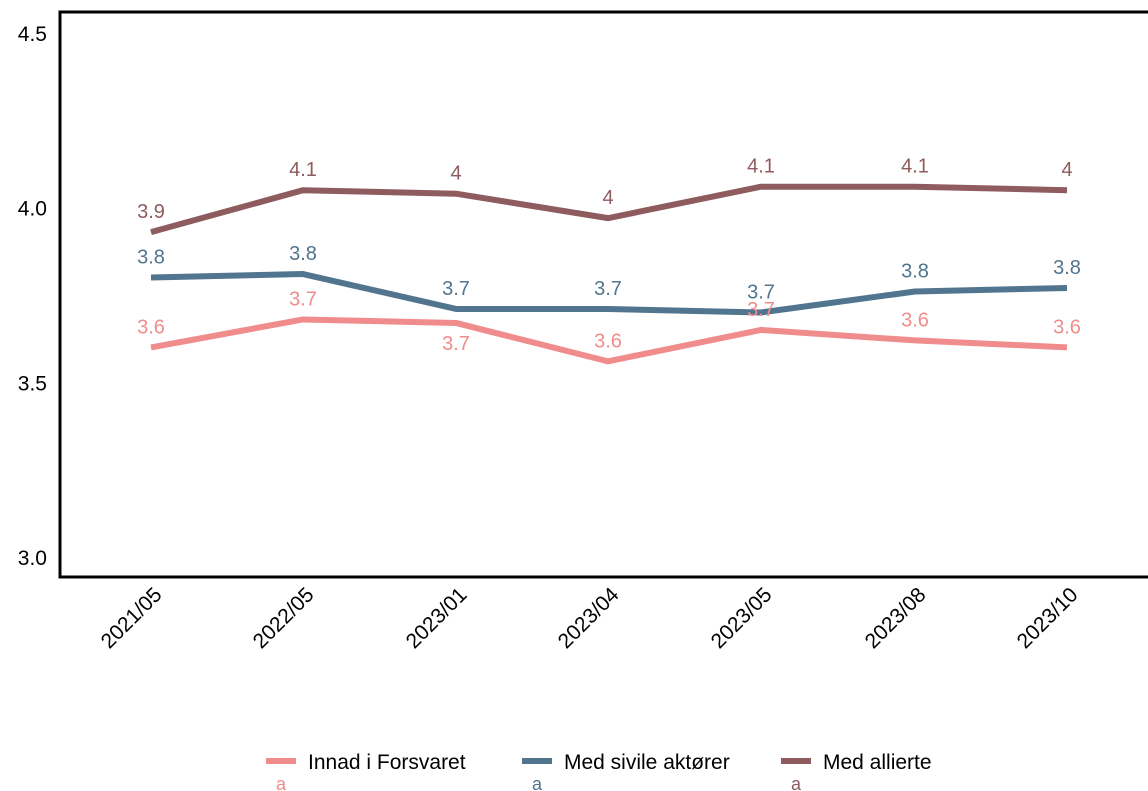 The height and width of the screenshot is (791, 1148). What do you see at coordinates (742, 618) in the screenshot?
I see `x-tick-label: 2023/05` at bounding box center [742, 618].